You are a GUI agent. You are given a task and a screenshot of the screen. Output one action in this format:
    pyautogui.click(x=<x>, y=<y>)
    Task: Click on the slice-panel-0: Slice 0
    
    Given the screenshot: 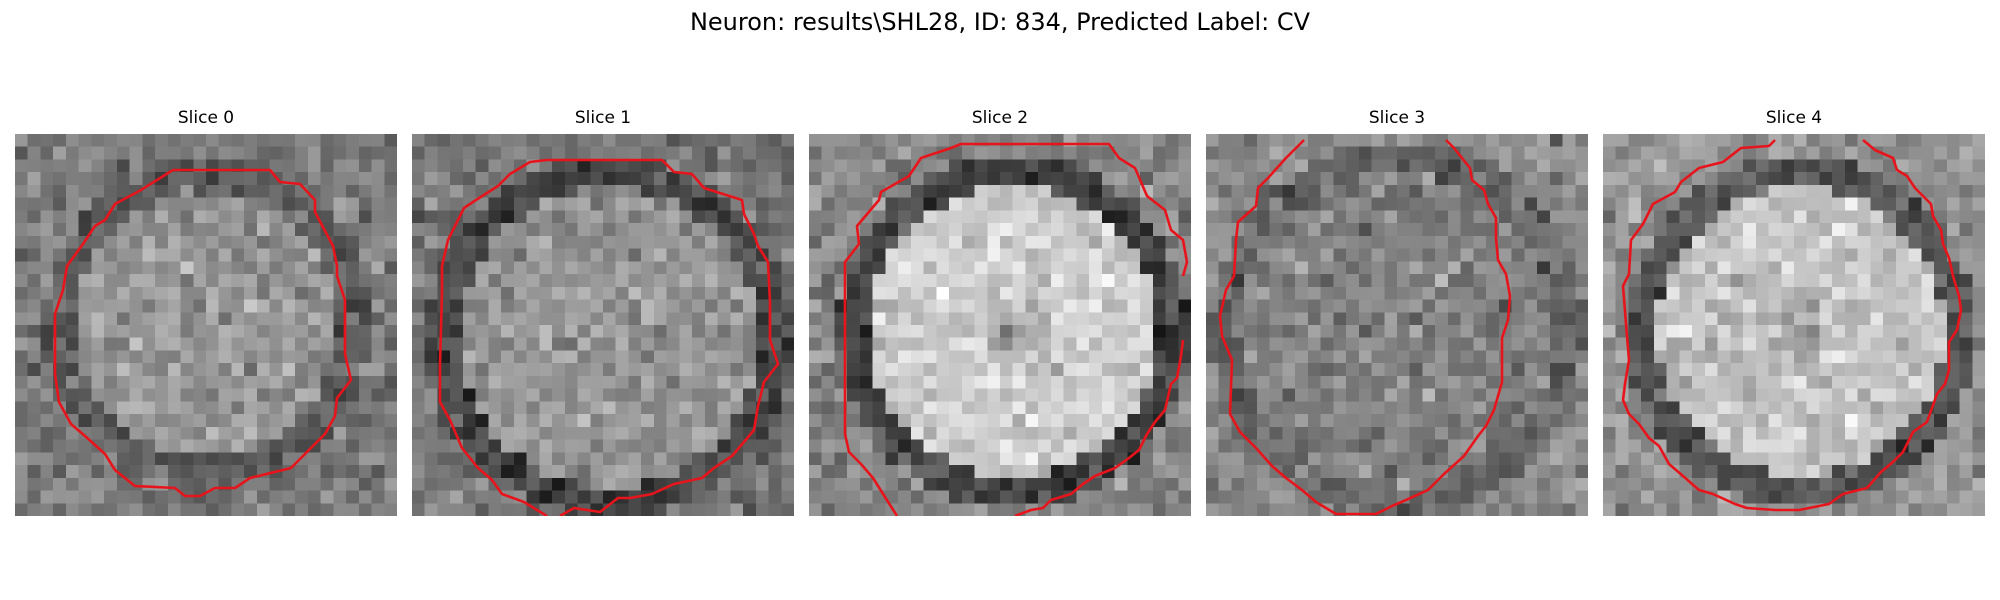 What is the action you would take?
    pyautogui.click(x=206, y=312)
    